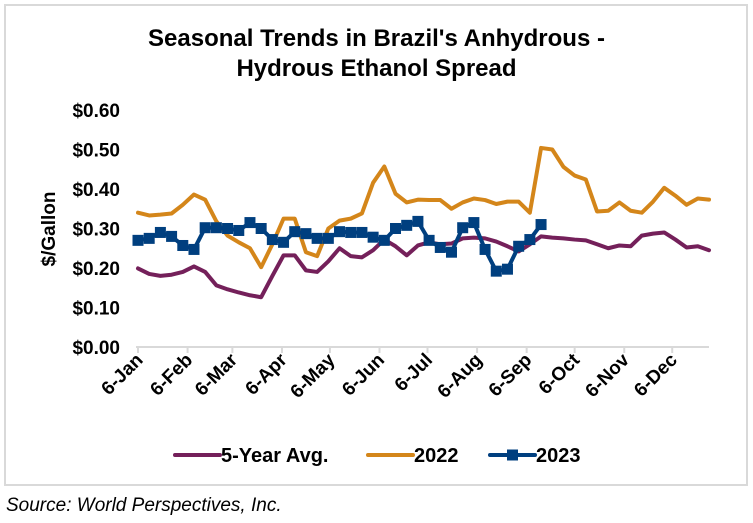 The image size is (753, 523). Describe the element at coordinates (558, 456) in the screenshot. I see `legend-label: 2023` at that location.